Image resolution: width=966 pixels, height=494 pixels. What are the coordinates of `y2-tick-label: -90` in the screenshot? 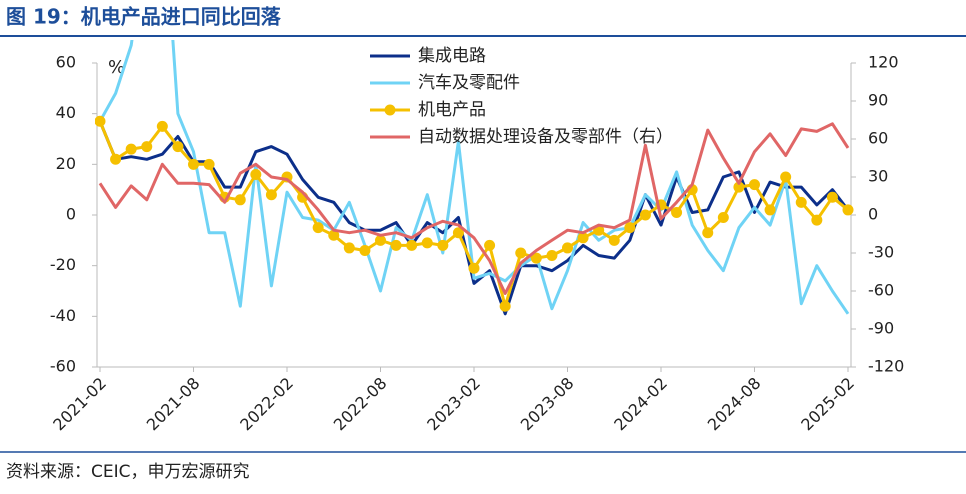 It's located at (881, 328).